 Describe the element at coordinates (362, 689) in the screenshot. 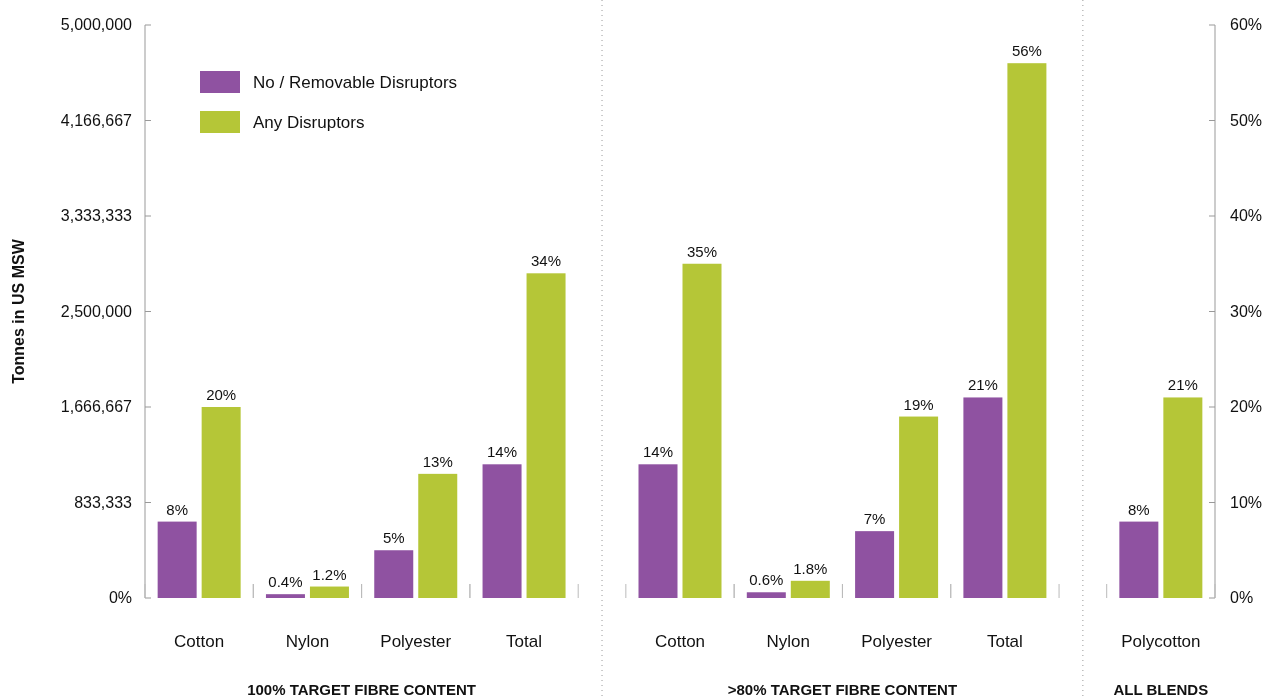

I see `text: 100% TARGET FIBRE CONTENT` at that location.